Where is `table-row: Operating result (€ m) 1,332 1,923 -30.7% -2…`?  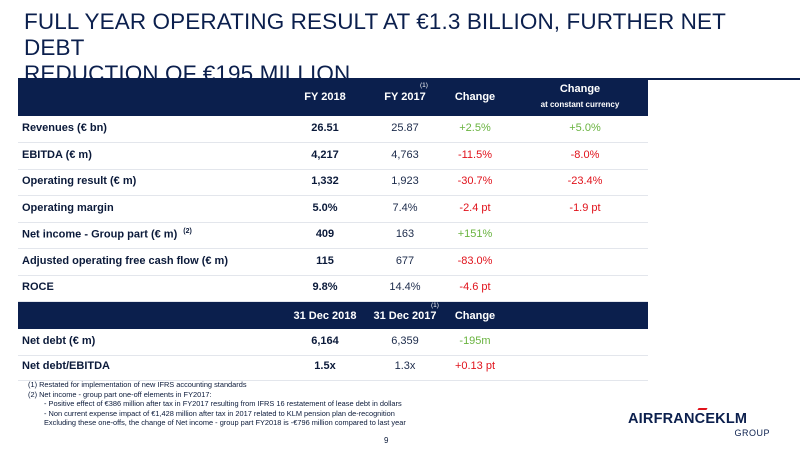
table-row: Operating result (€ m) 1,332 1,923 -30.7% -2… is located at coordinates (333, 182).